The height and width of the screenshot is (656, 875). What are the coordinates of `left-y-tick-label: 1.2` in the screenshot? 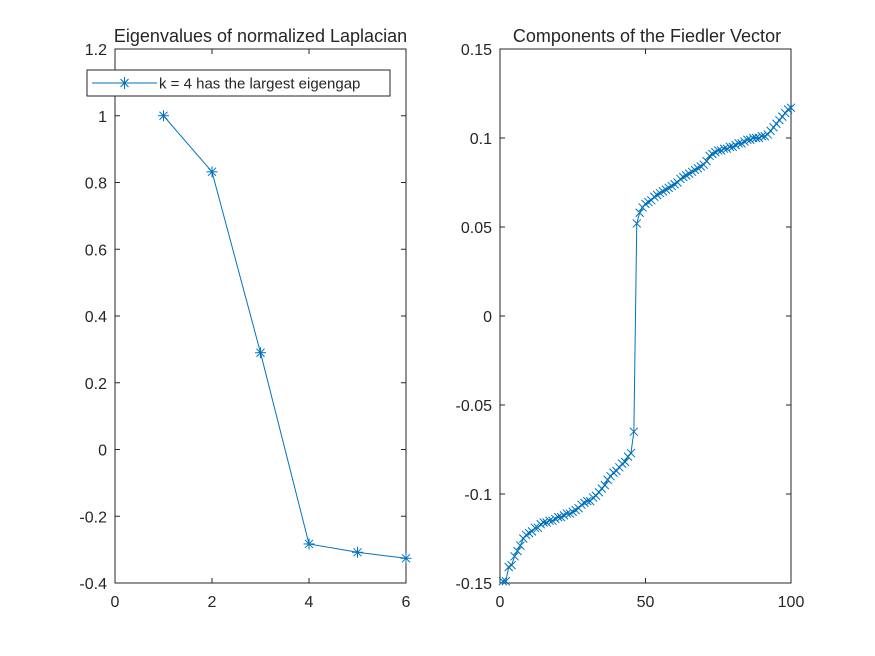 It's located at (96, 50).